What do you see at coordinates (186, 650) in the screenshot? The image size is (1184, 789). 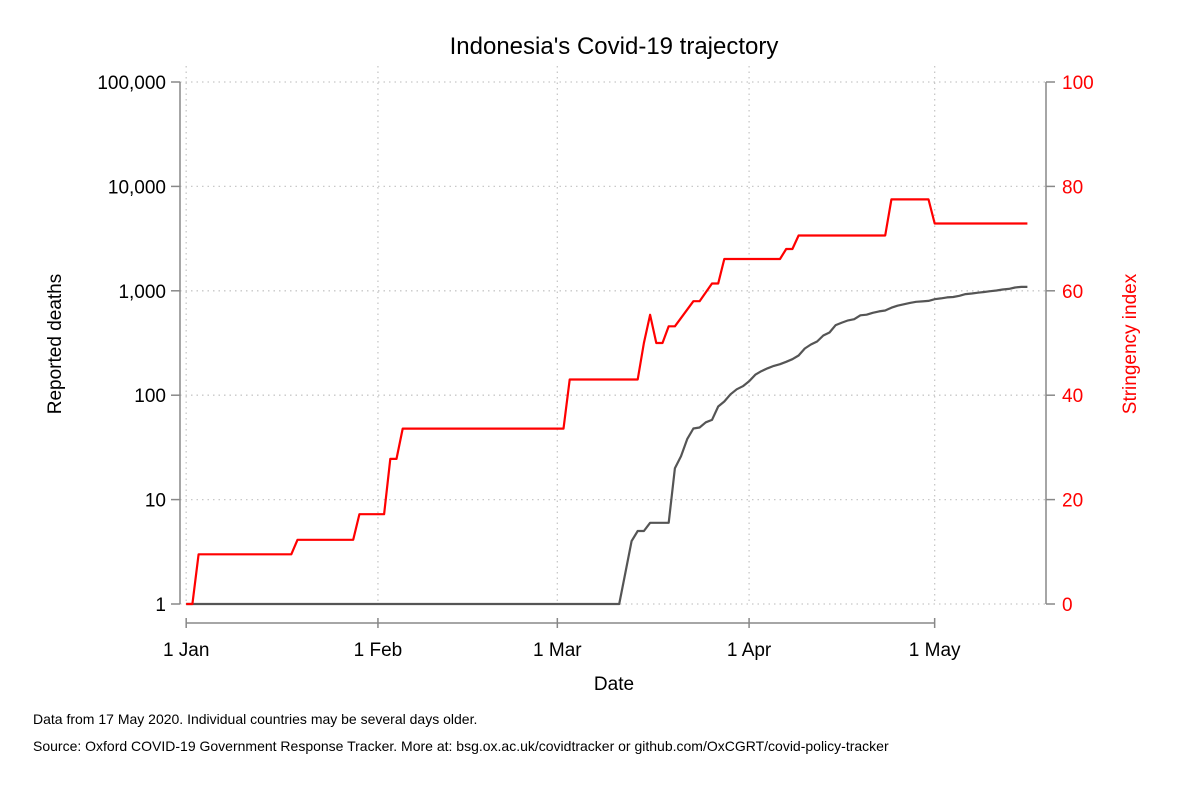 I see `x-tick-label: 1 Jan` at bounding box center [186, 650].